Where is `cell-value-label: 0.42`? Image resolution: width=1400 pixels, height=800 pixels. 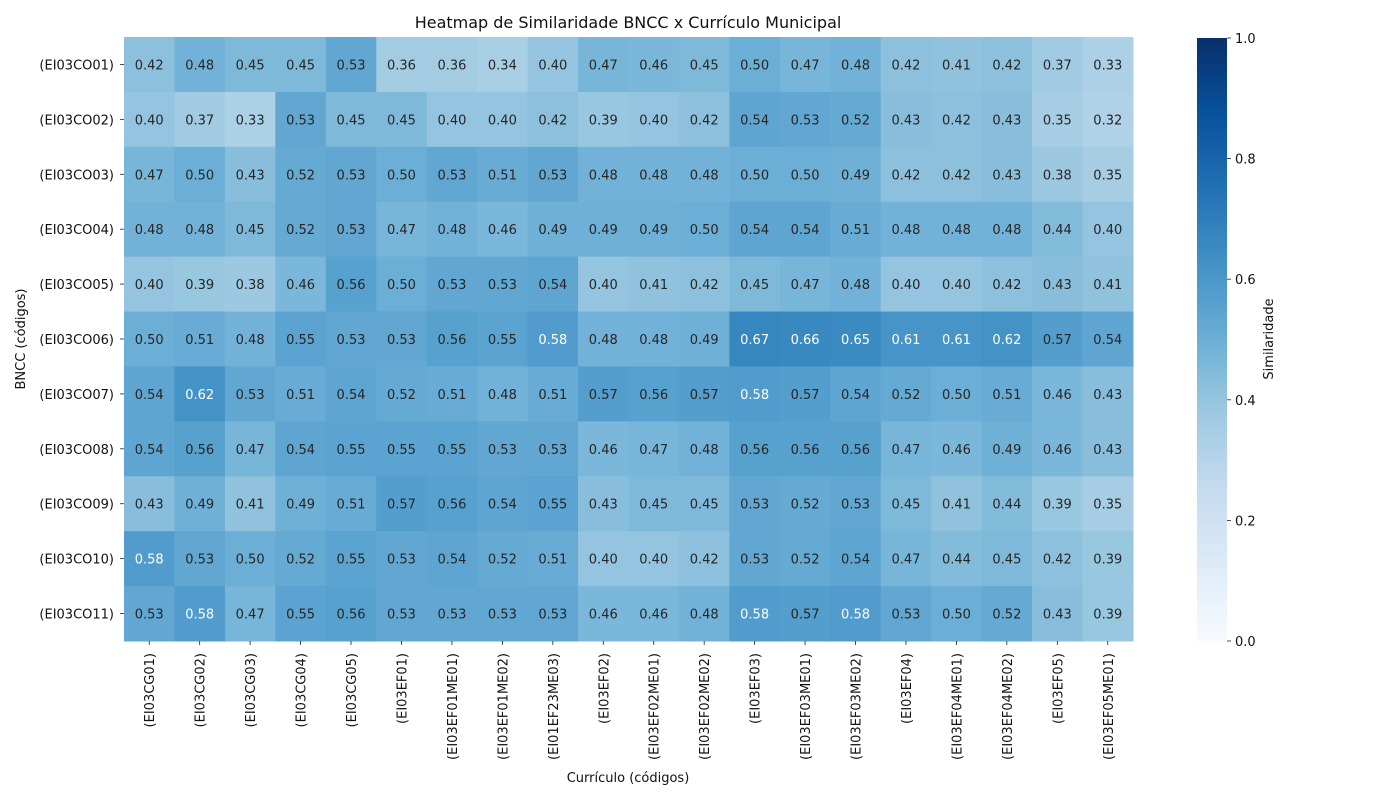
cell-value-label: 0.42 is located at coordinates (704, 120).